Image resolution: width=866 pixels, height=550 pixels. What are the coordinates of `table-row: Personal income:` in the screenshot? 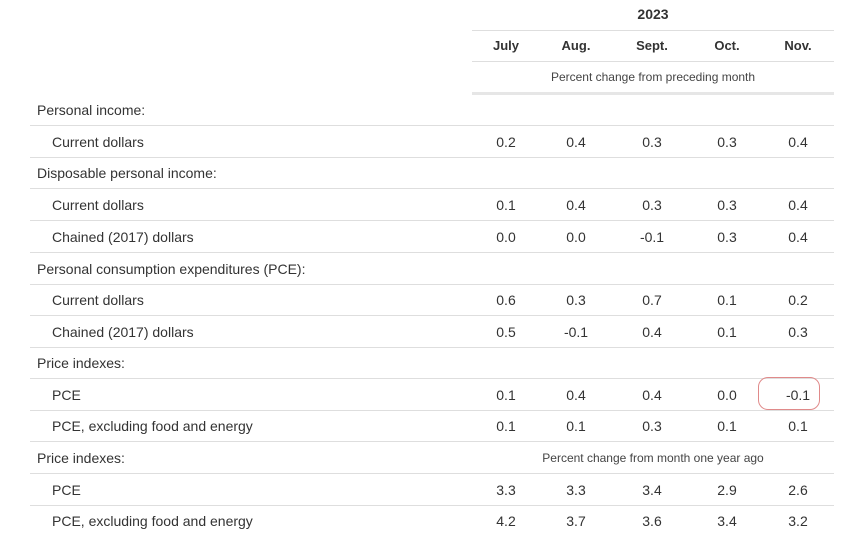 It's located at (432, 110).